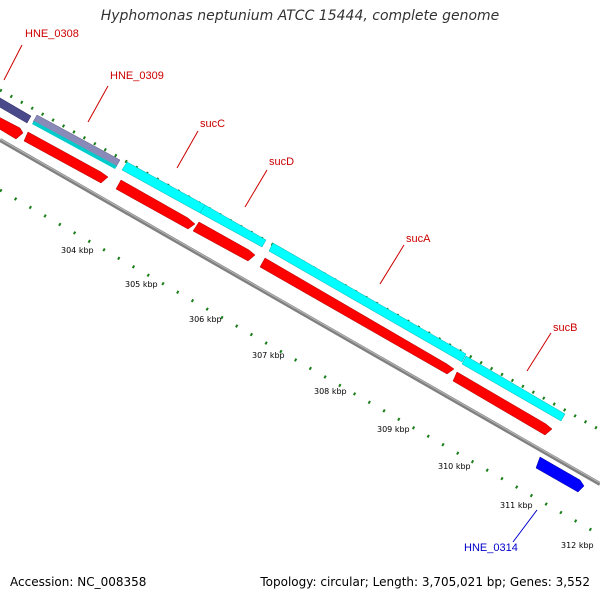 This screenshot has width=600, height=600. I want to click on leader-hne0314, so click(525, 526).